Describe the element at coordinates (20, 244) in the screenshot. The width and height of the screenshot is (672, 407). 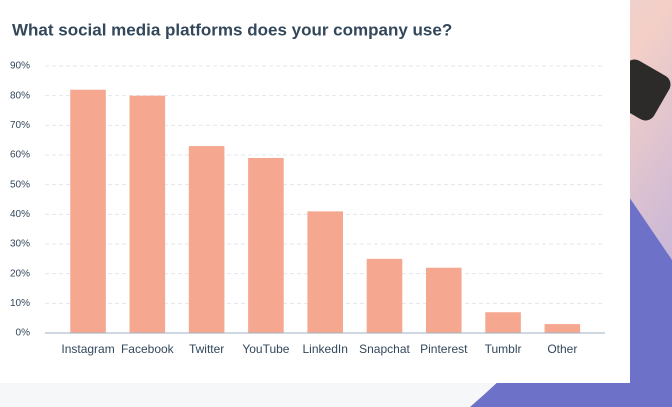
I see `y-tick-label: 30%` at that location.